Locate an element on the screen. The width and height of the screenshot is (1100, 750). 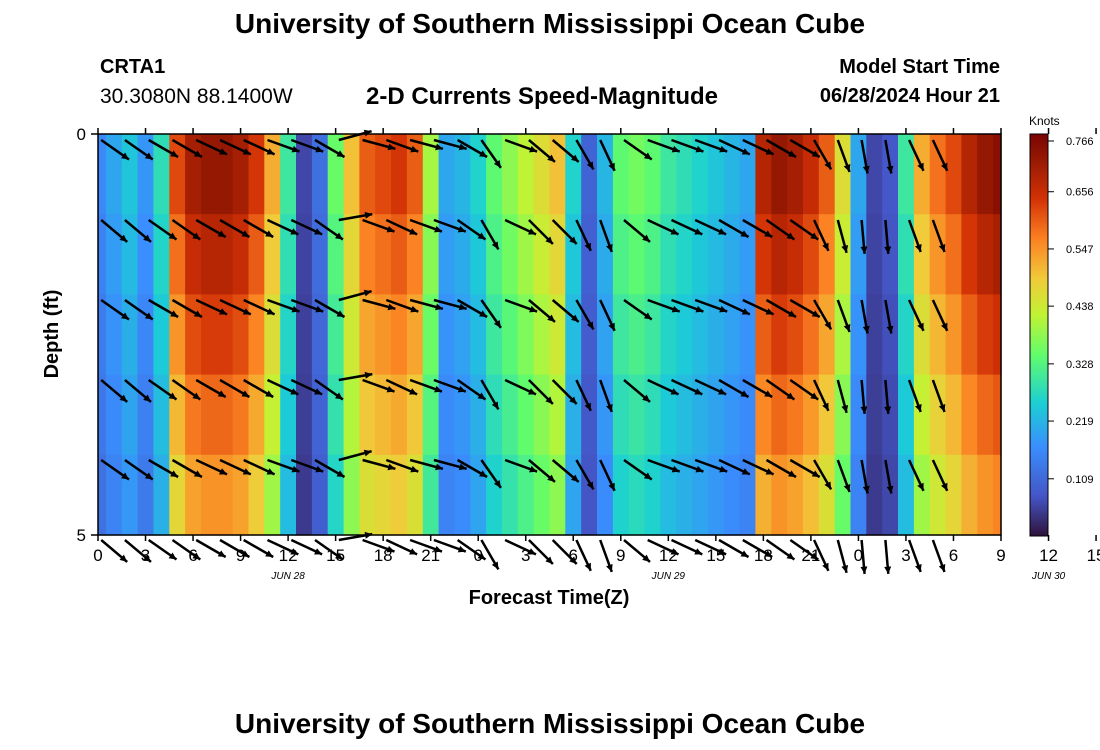
y-axis: 05 is located at coordinates (87, 335).